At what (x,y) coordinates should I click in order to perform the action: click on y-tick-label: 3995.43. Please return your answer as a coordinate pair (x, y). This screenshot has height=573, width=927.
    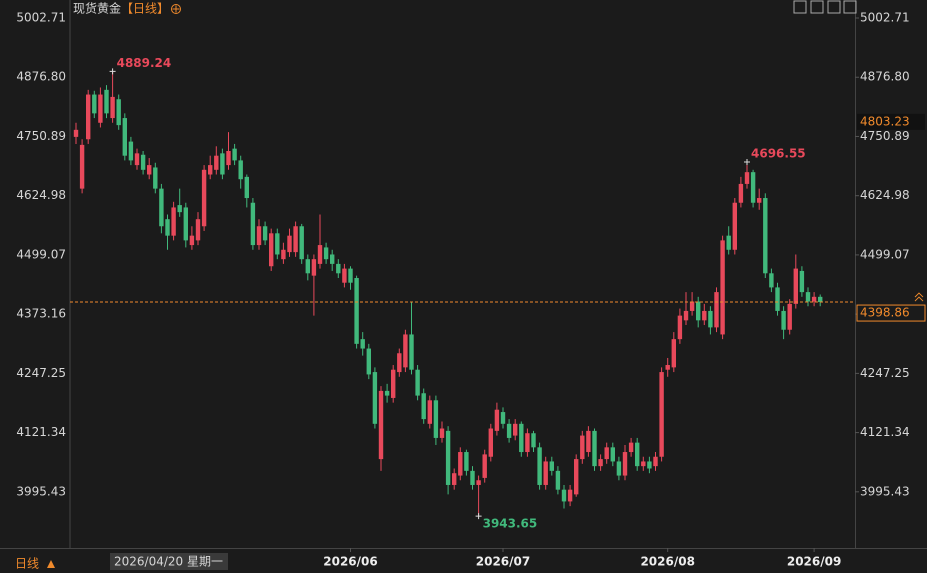
    Looking at the image, I should click on (41, 491).